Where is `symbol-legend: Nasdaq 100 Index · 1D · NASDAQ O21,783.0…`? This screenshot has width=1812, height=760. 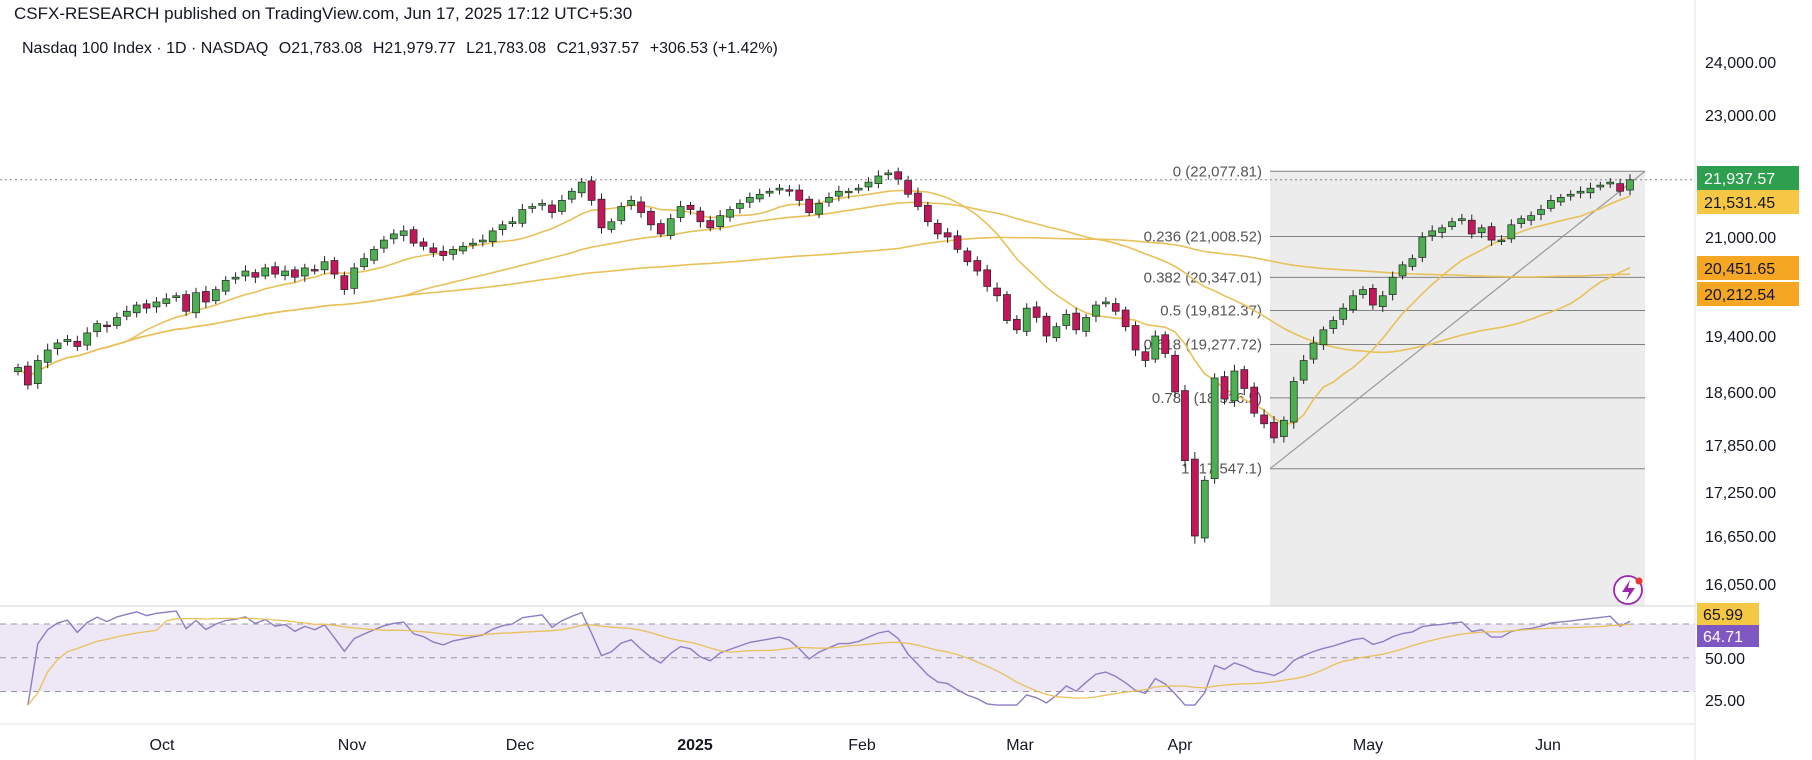 symbol-legend: Nasdaq 100 Index · 1D · NASDAQ O21,783.0… is located at coordinates (403, 49).